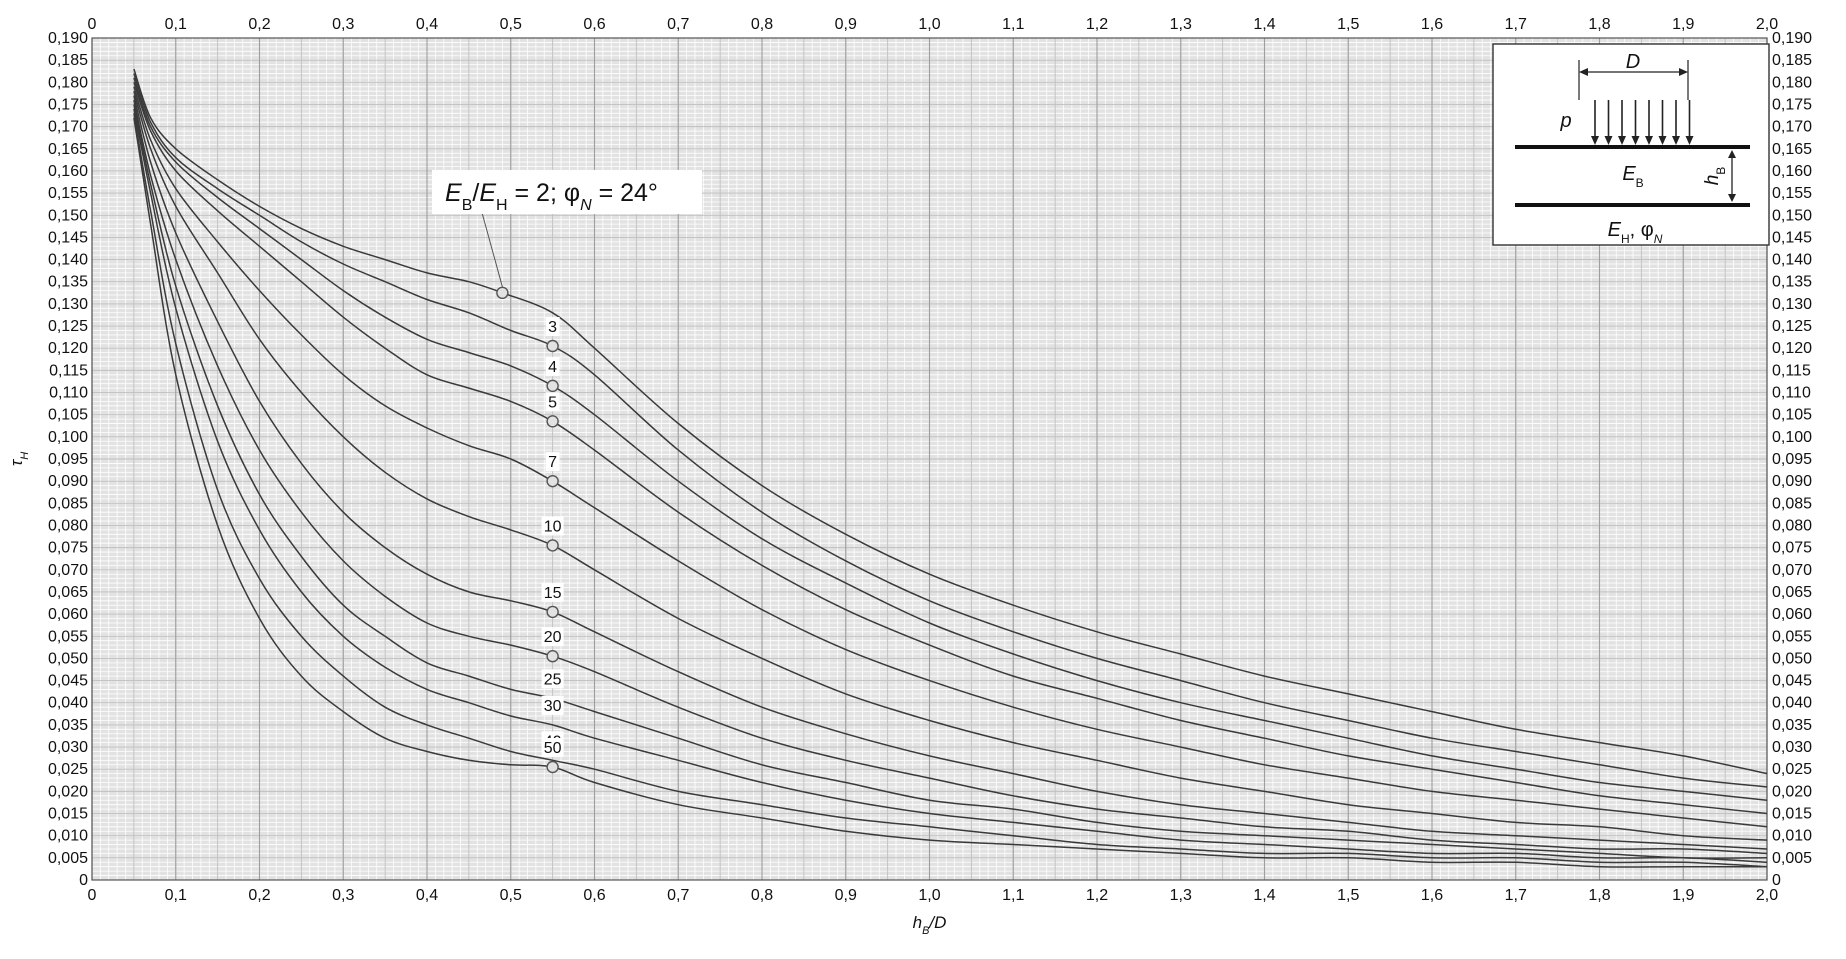 Image resolution: width=1846 pixels, height=959 pixels. I want to click on x-tick-label-bottom: 0, so click(92, 895).